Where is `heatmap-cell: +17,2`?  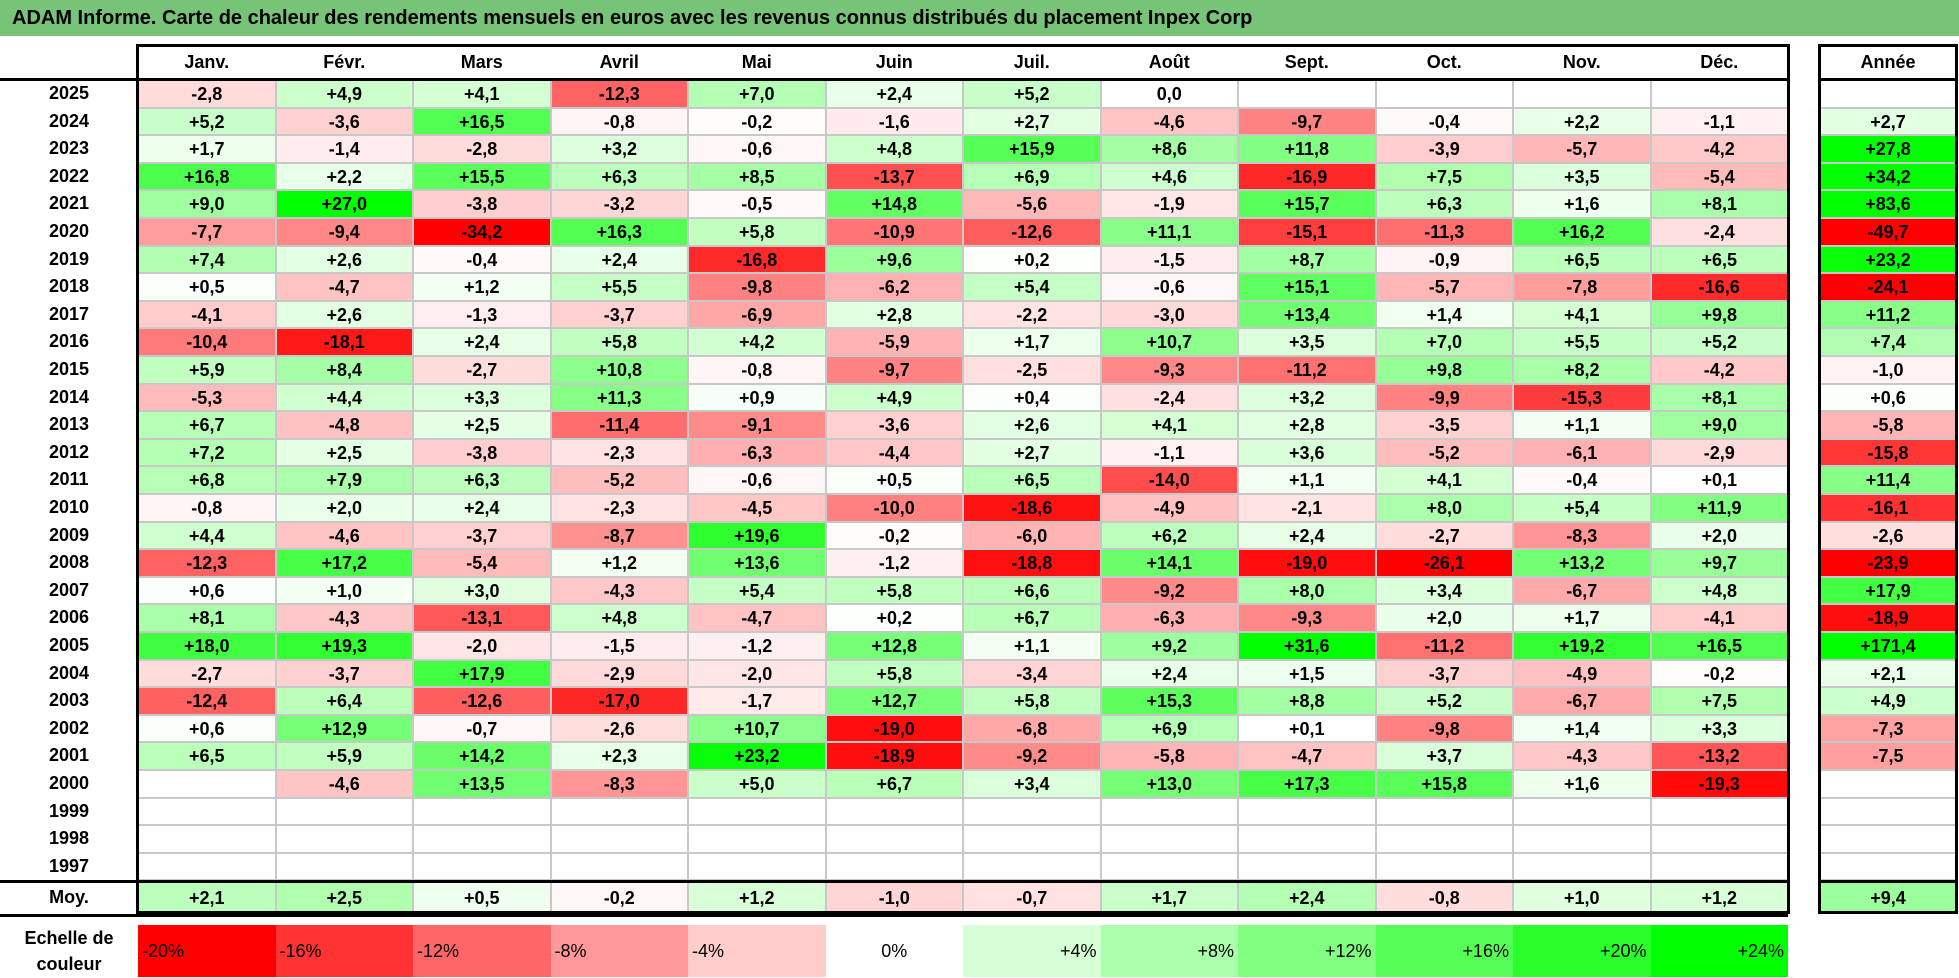
heatmap-cell: +17,2 is located at coordinates (344, 563).